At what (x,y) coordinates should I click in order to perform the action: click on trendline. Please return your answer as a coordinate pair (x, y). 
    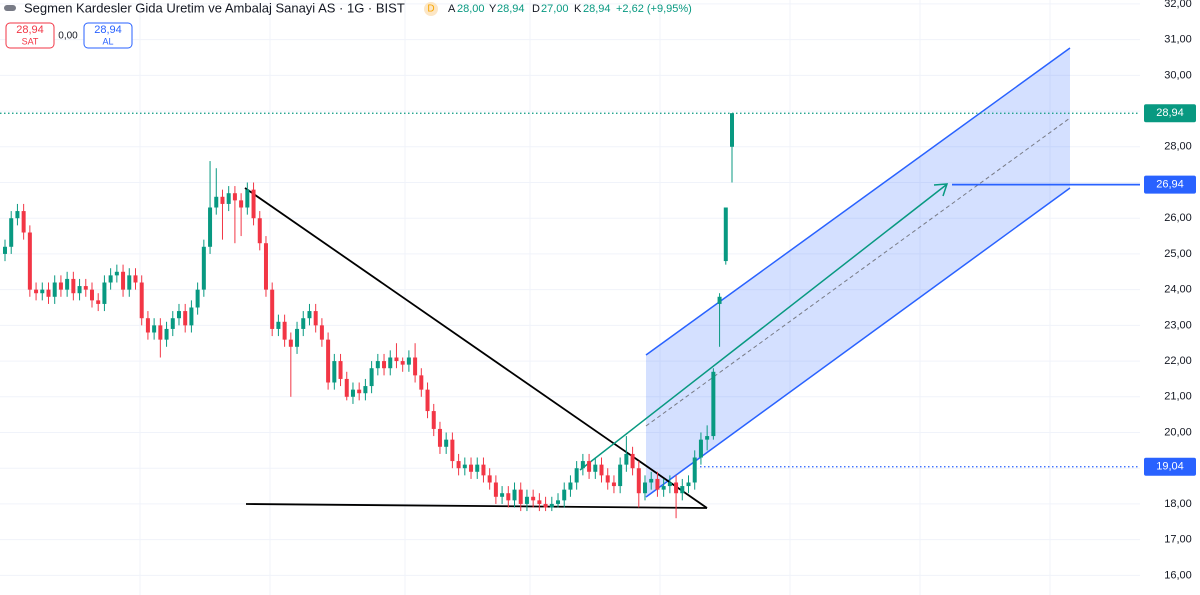
    Looking at the image, I should click on (476, 506).